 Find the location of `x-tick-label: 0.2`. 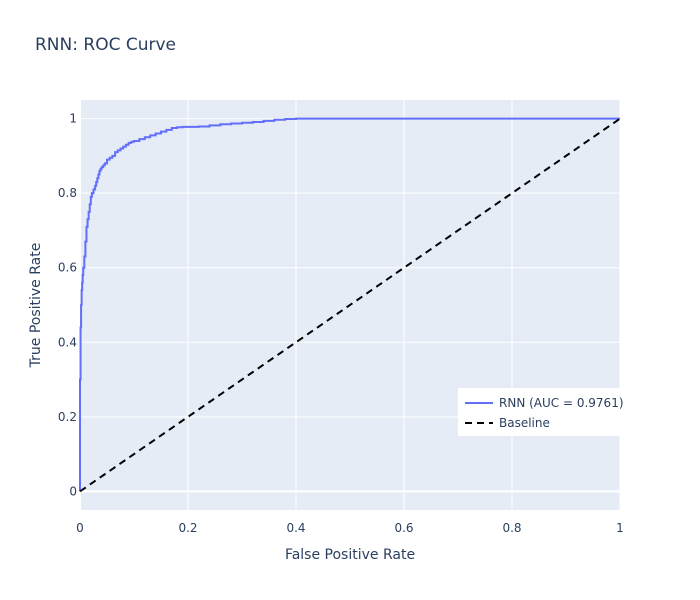

x-tick-label: 0.2 is located at coordinates (187, 528).